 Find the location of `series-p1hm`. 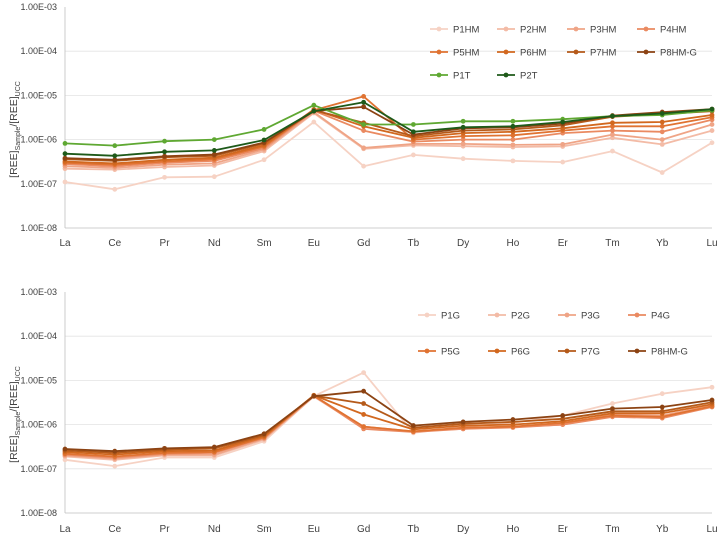

series-p1hm is located at coordinates (388, 155).